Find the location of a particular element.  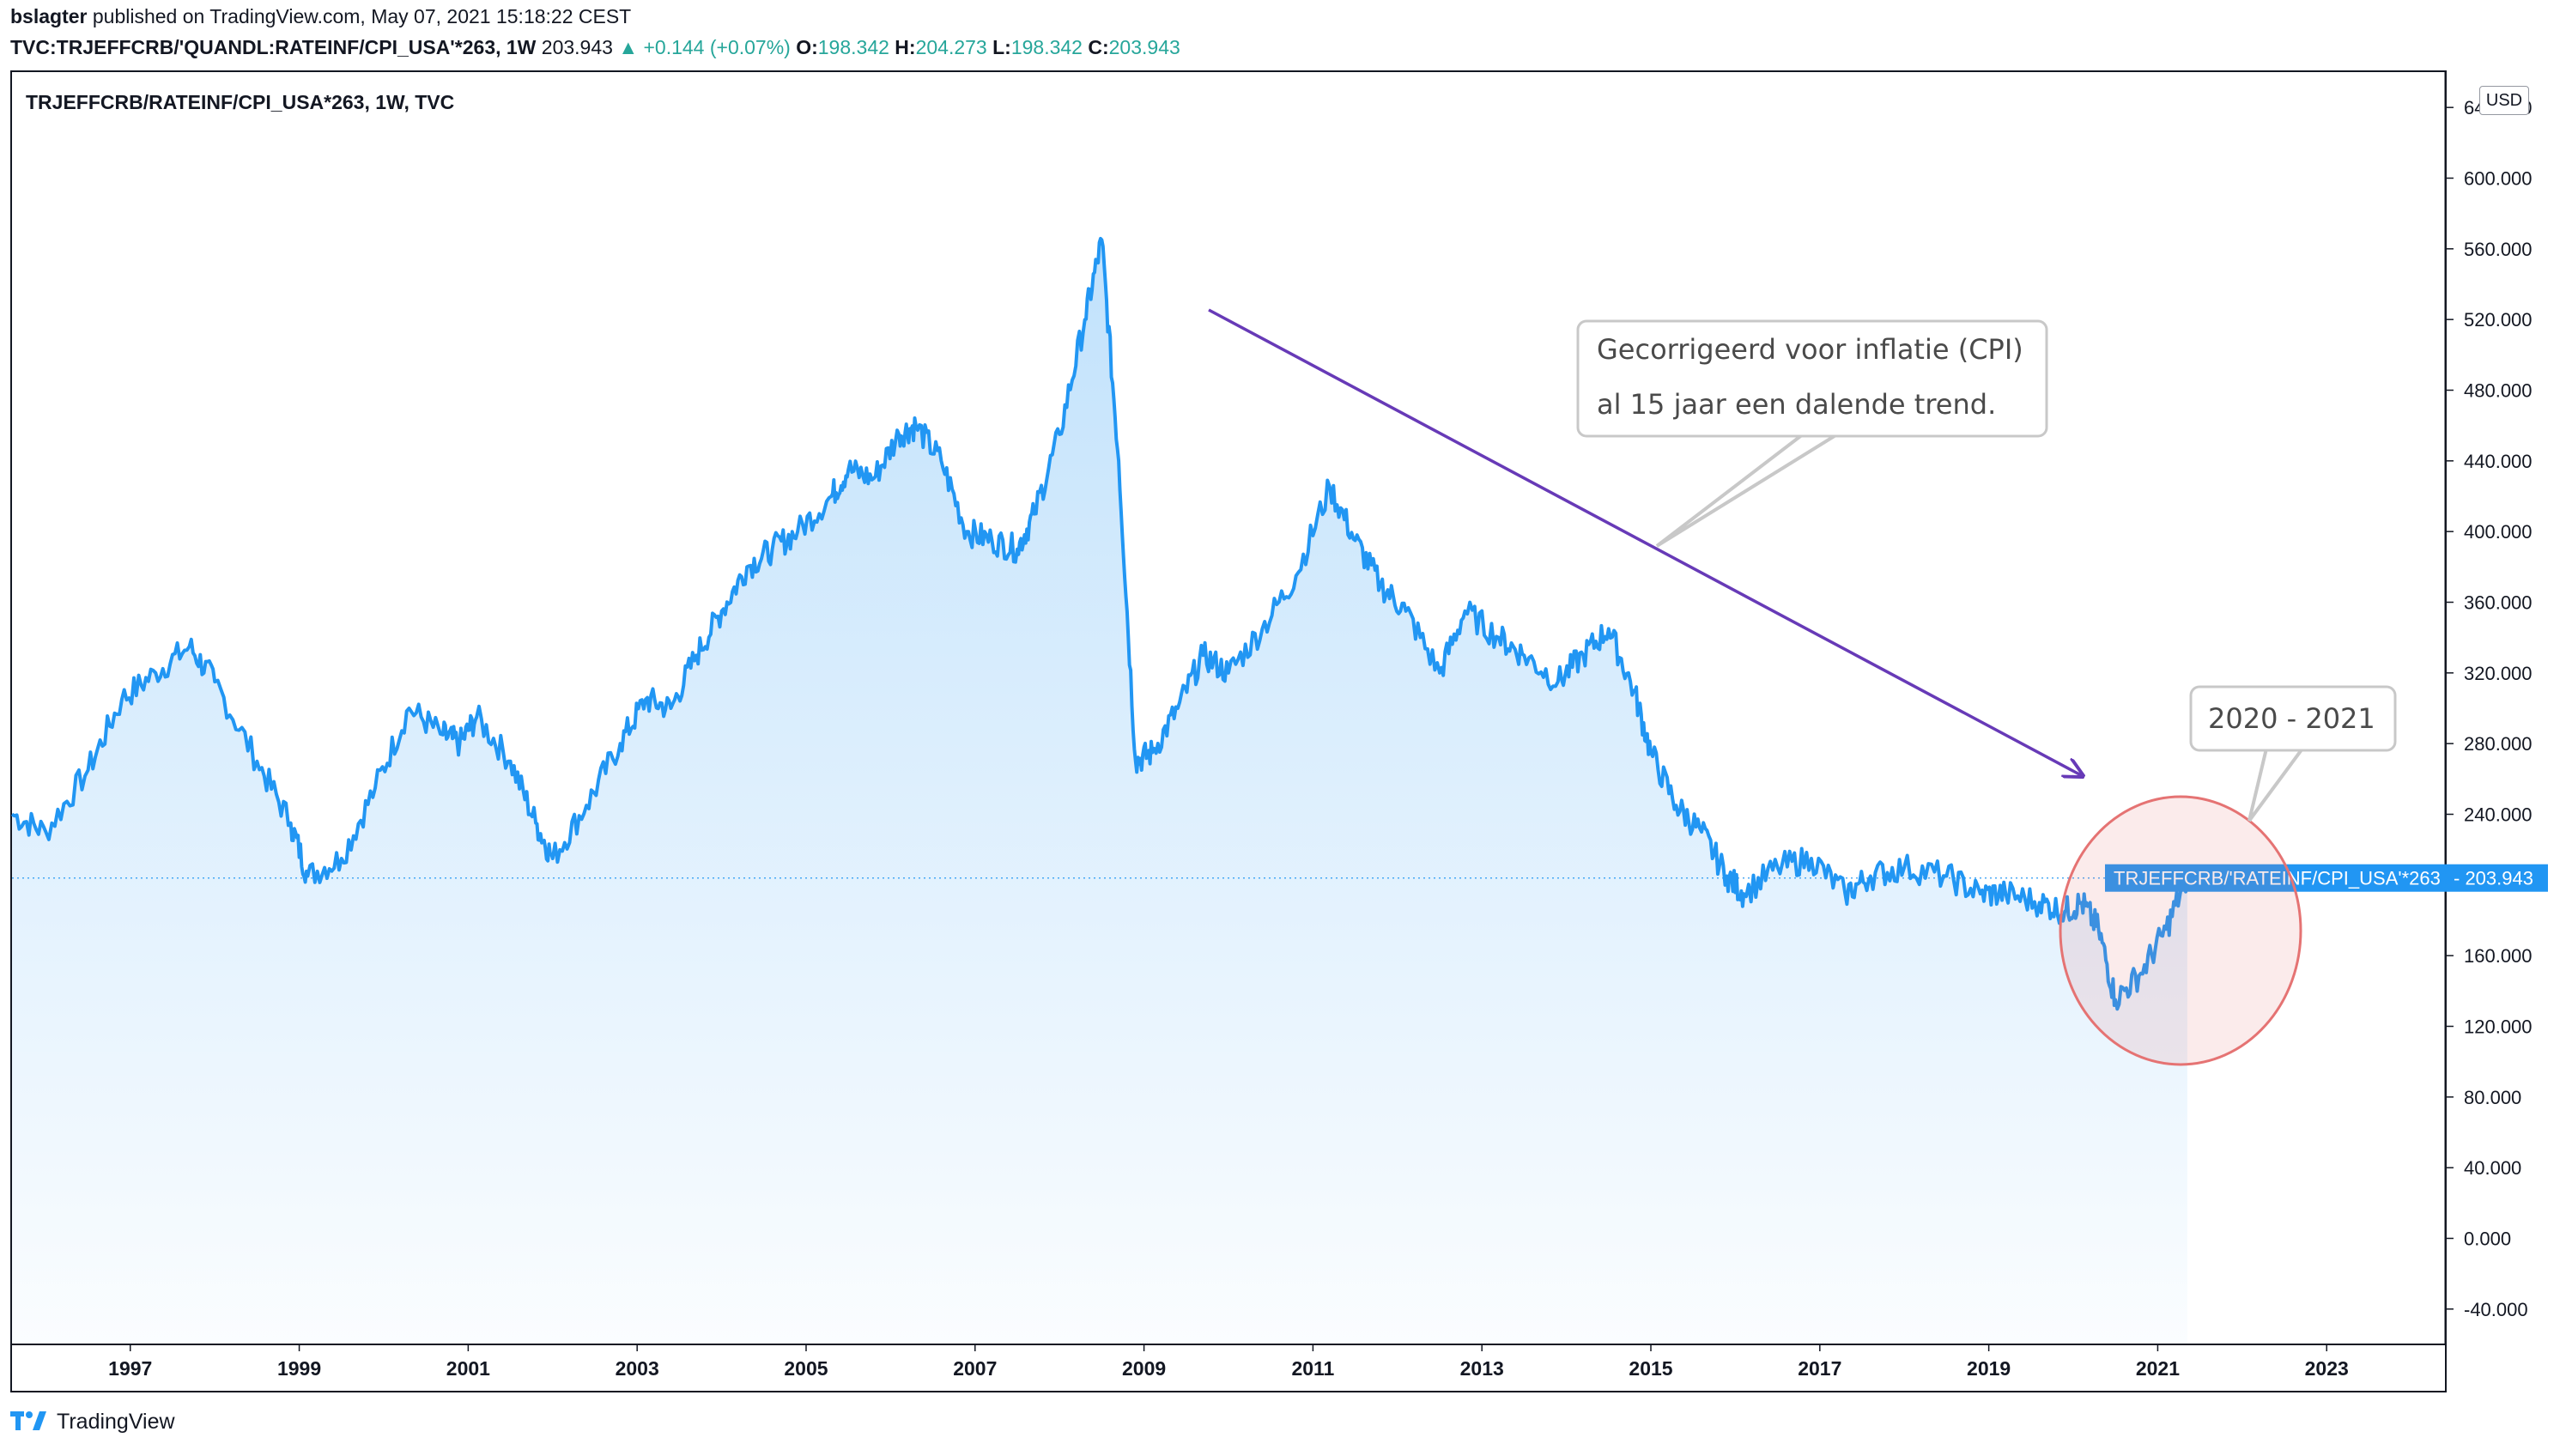

up-arrow-icon: ▲ is located at coordinates (628, 47).